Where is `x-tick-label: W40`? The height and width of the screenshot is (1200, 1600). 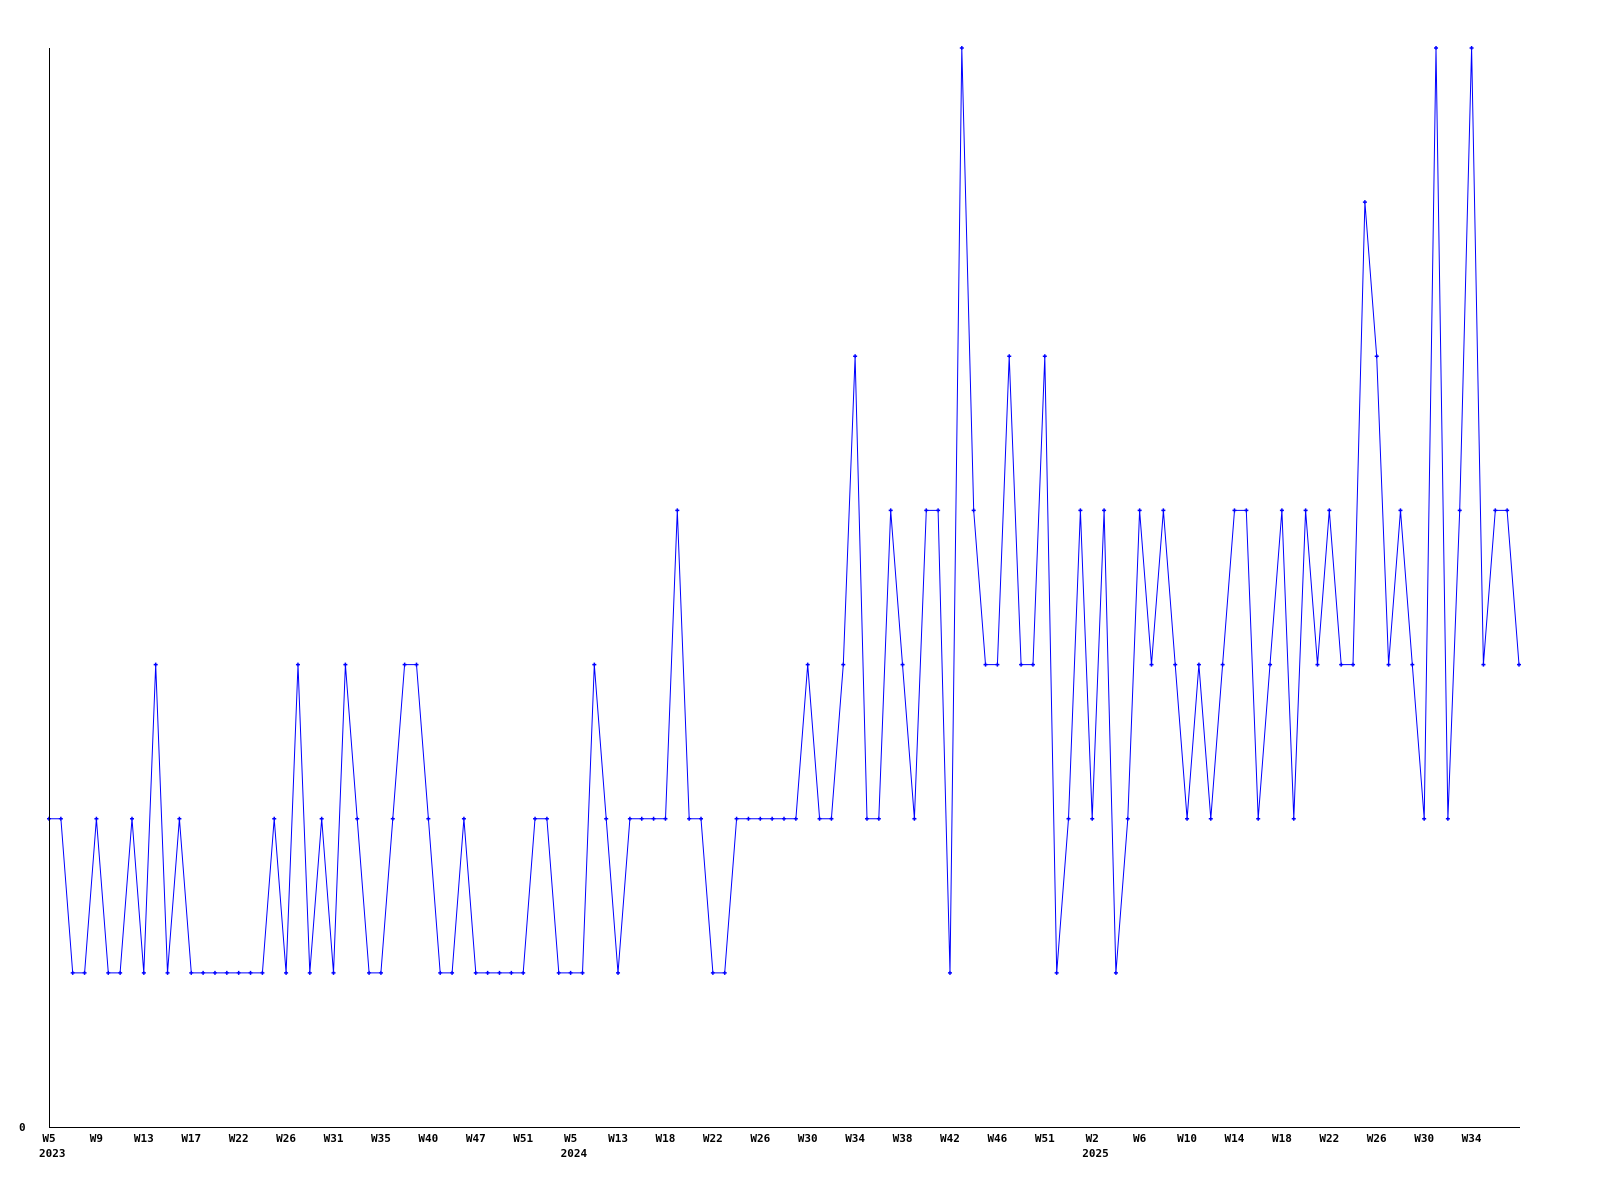
x-tick-label: W40 is located at coordinates (428, 1138).